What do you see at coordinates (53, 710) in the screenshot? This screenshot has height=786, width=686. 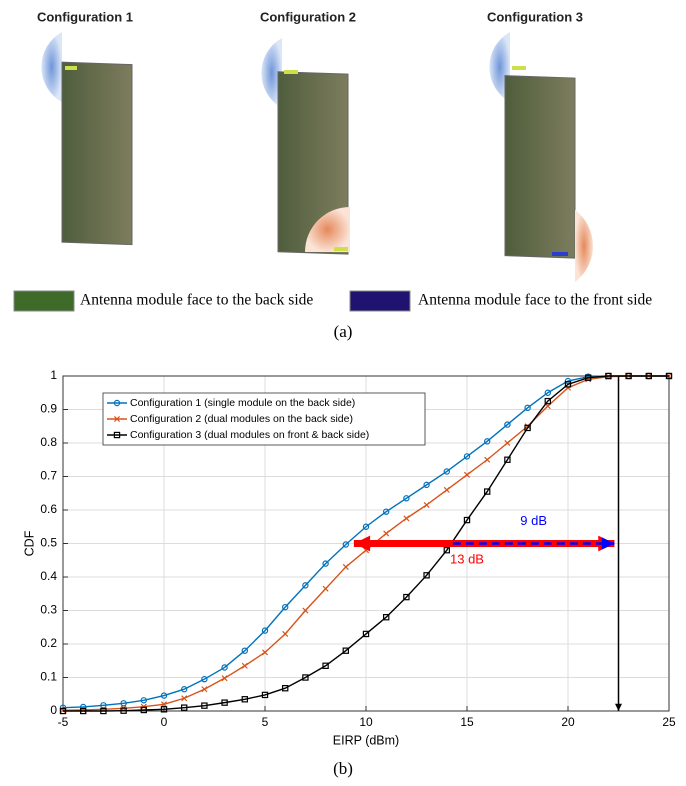 I see `y-tick-label: 0` at bounding box center [53, 710].